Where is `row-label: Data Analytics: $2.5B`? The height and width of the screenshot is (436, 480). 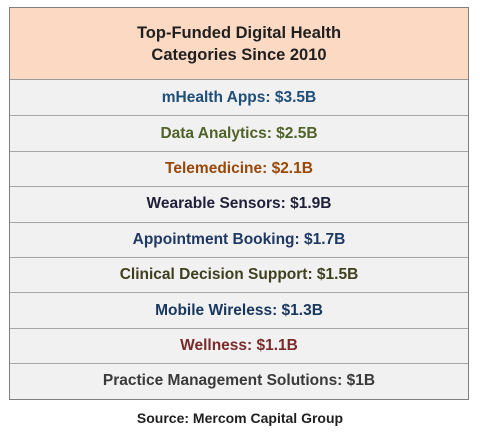 row-label: Data Analytics: $2.5B is located at coordinates (239, 133).